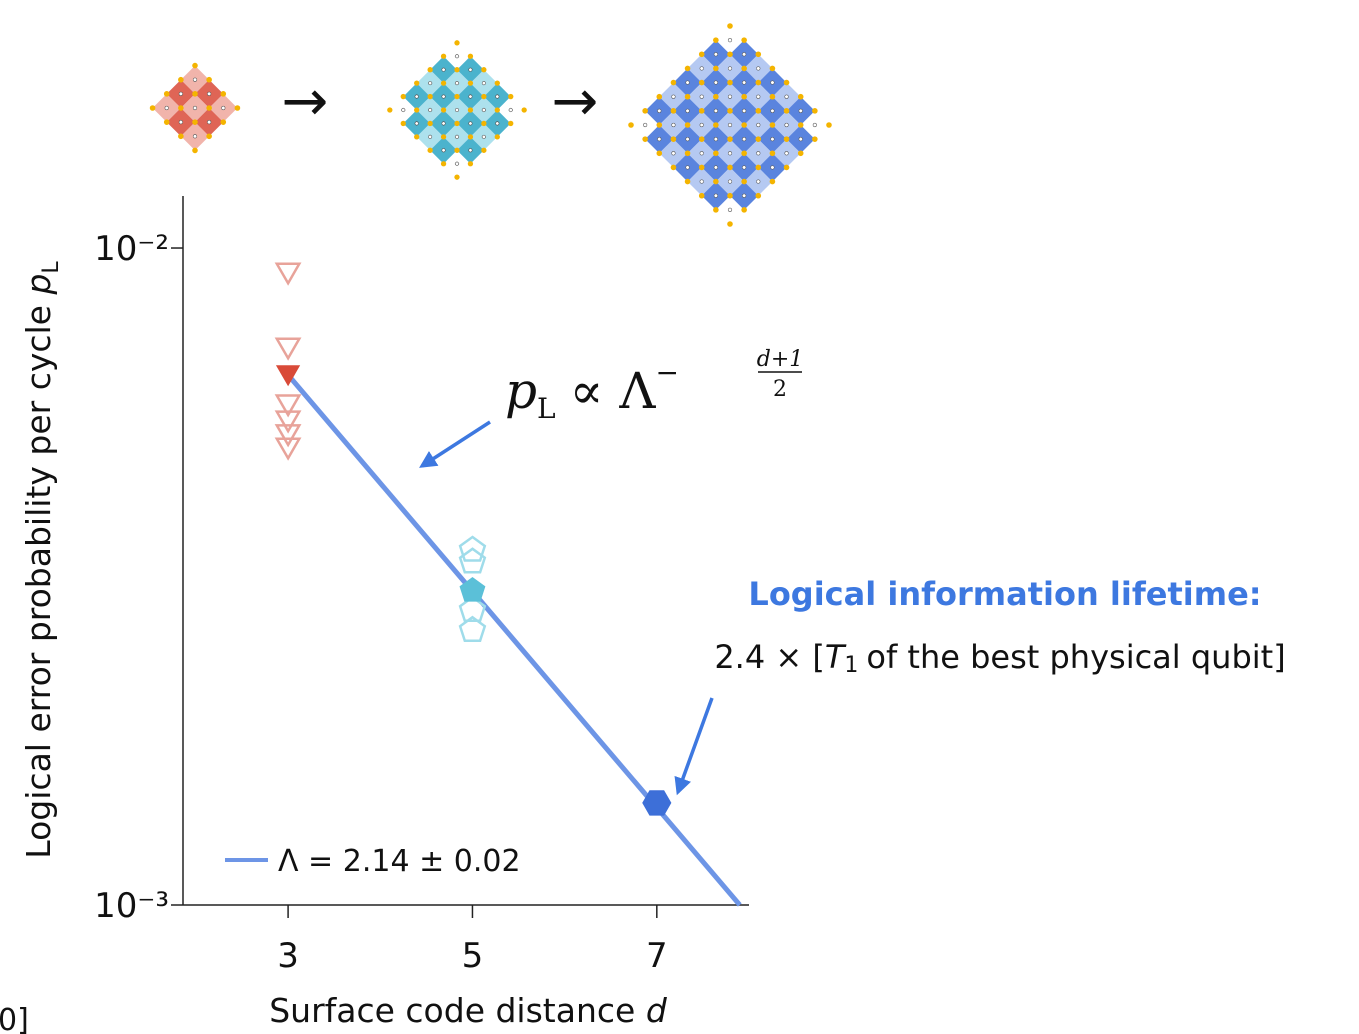  What do you see at coordinates (780, 389) in the screenshot?
I see `formula-exp-den: 2` at bounding box center [780, 389].